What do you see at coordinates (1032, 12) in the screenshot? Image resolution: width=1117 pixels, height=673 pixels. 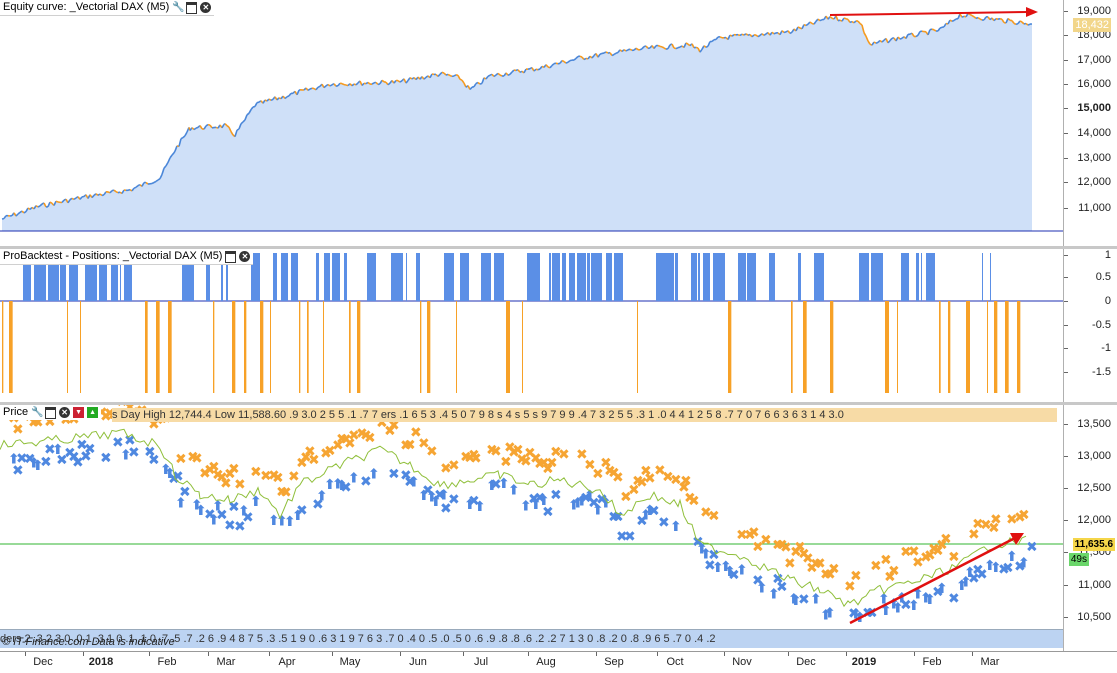 I see `annotation-arrow-head` at bounding box center [1032, 12].